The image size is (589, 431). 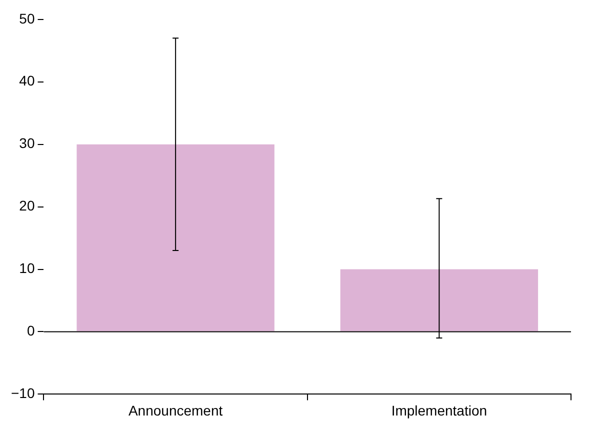 What do you see at coordinates (27, 80) in the screenshot?
I see `y-tick-label: 40` at bounding box center [27, 80].